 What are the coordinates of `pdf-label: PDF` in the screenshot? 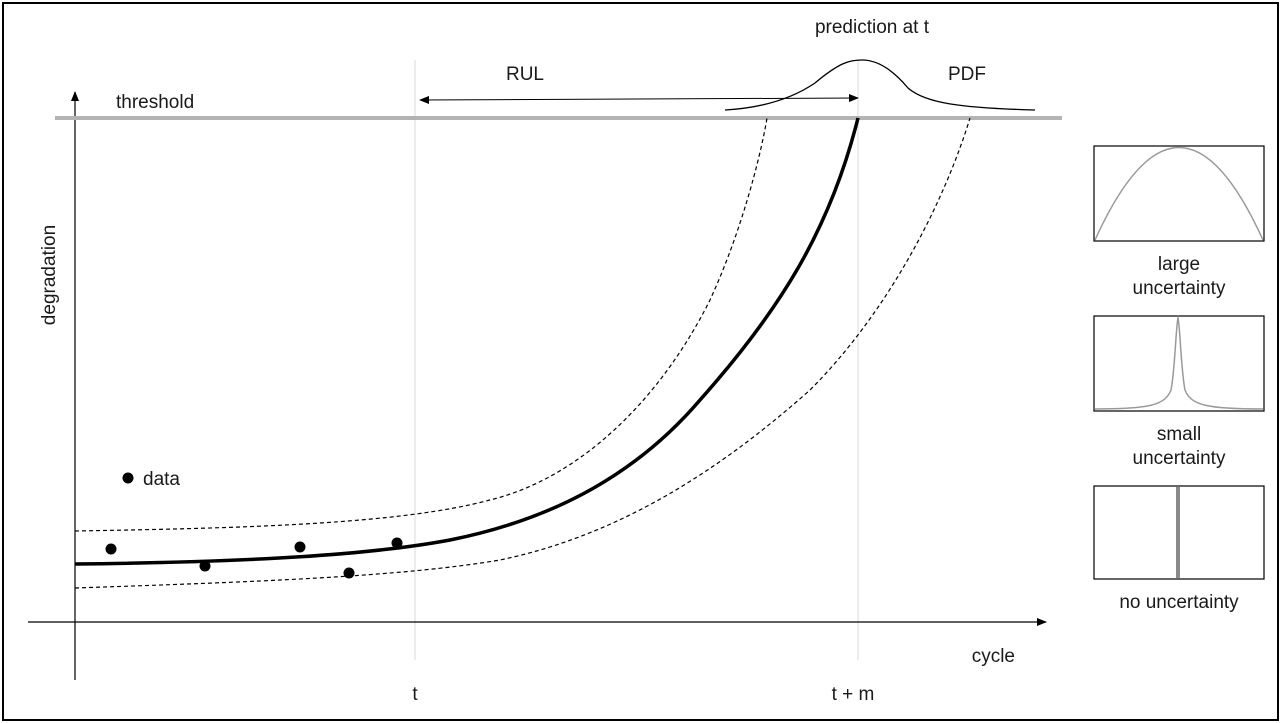 It's located at (967, 74).